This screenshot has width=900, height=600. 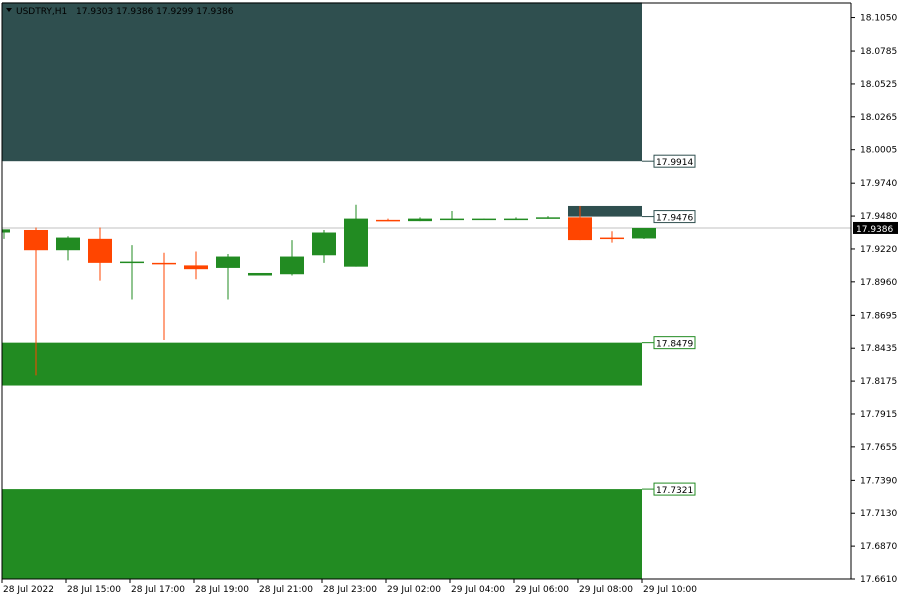 What do you see at coordinates (669, 325) in the screenshot?
I see `zone-labels-layer: 17.9914 17.9476 17.8479 17.7321` at bounding box center [669, 325].